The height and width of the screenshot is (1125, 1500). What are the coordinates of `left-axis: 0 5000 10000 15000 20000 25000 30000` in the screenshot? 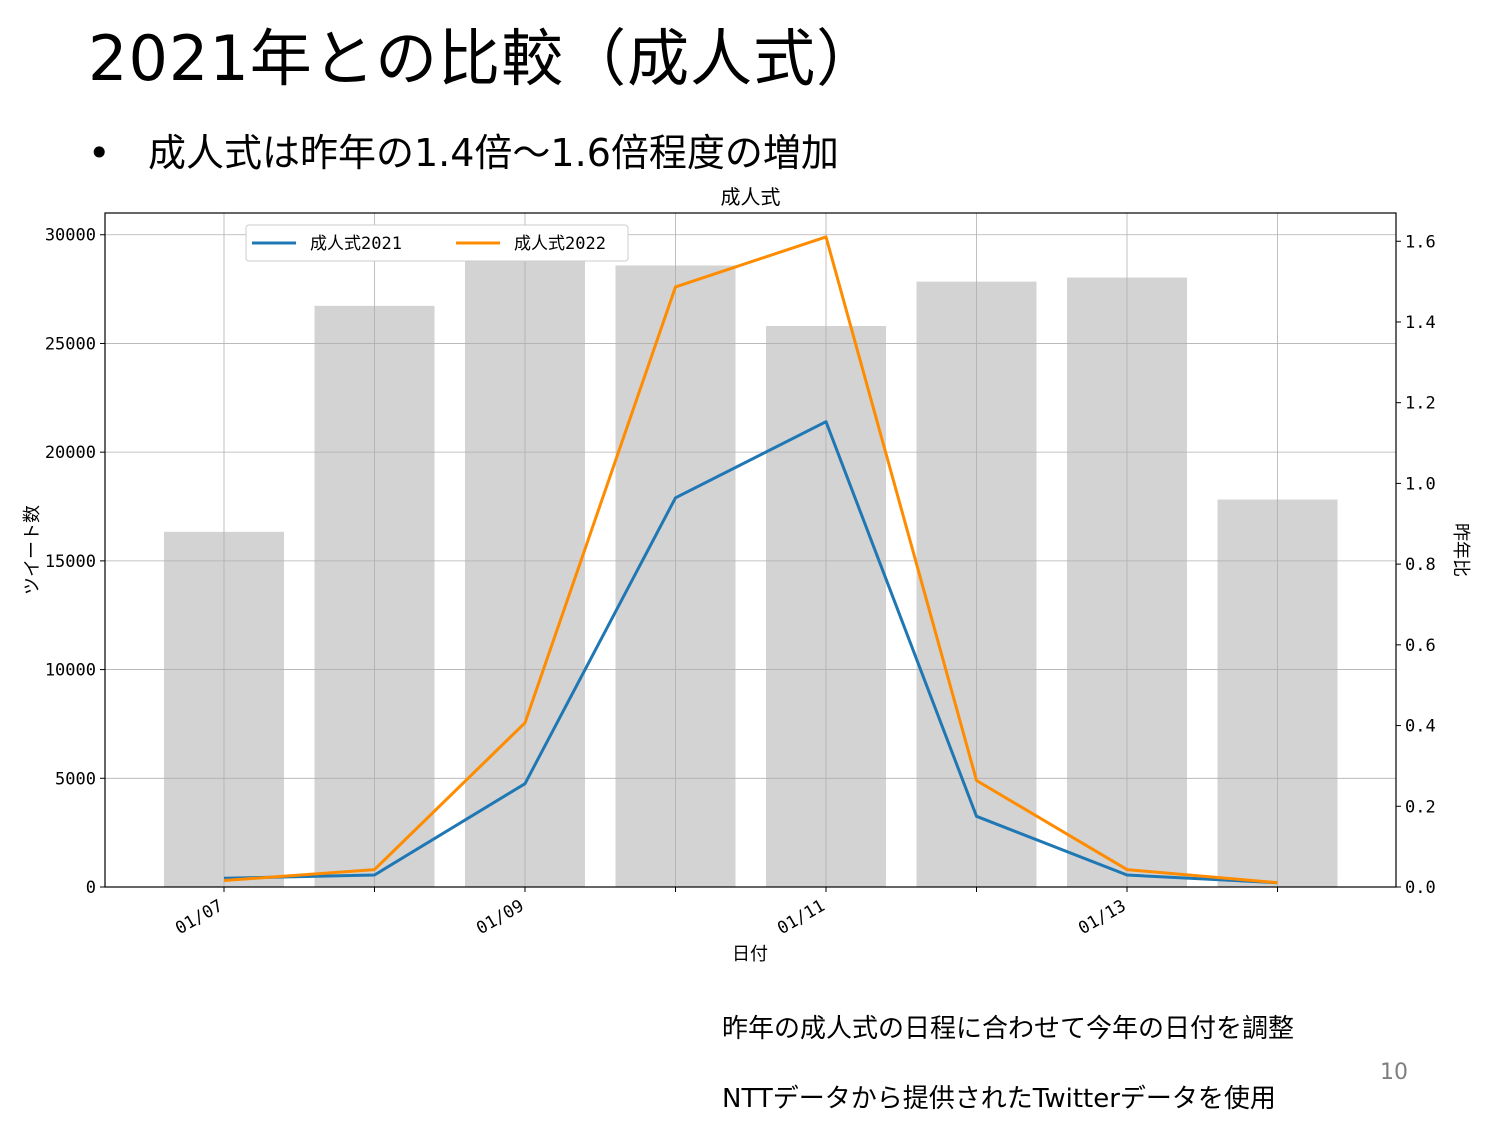 It's located at (75, 562).